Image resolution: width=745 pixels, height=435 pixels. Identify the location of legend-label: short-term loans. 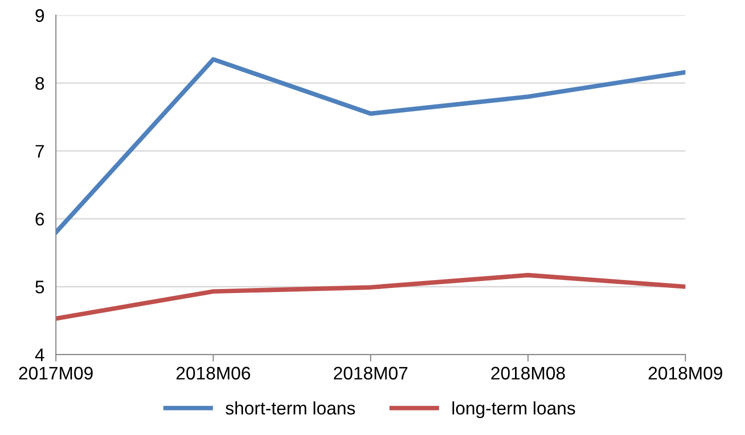
(290, 408).